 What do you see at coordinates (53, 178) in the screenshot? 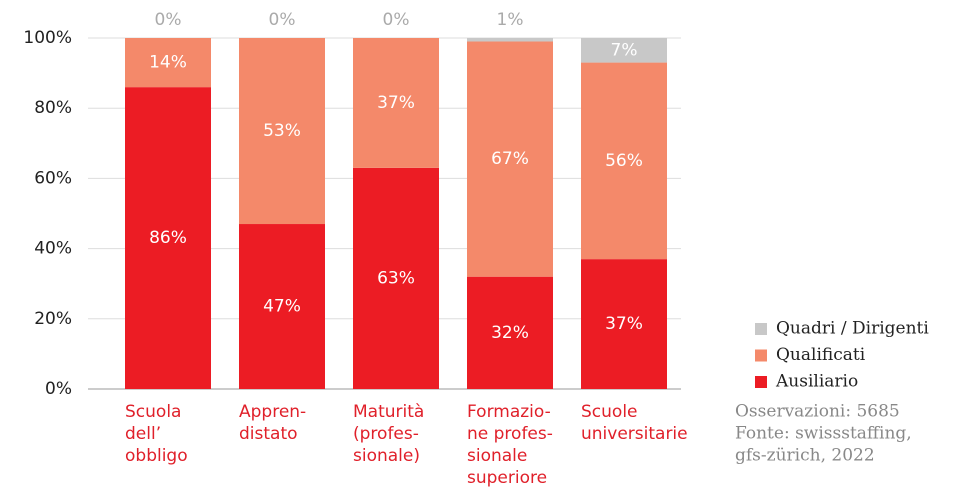
I see `y-tick-label: 60%` at bounding box center [53, 178].